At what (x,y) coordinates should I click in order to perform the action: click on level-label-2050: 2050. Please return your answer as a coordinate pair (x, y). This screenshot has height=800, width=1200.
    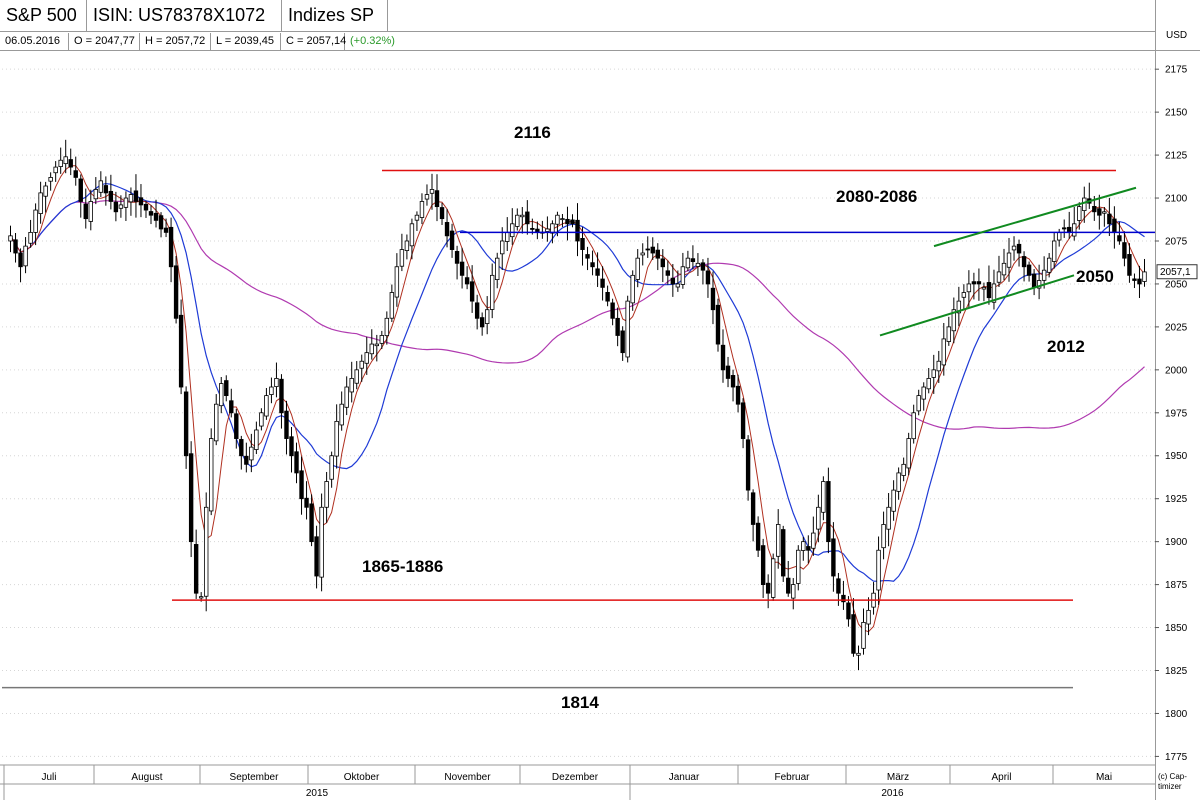
    Looking at the image, I should click on (1095, 276).